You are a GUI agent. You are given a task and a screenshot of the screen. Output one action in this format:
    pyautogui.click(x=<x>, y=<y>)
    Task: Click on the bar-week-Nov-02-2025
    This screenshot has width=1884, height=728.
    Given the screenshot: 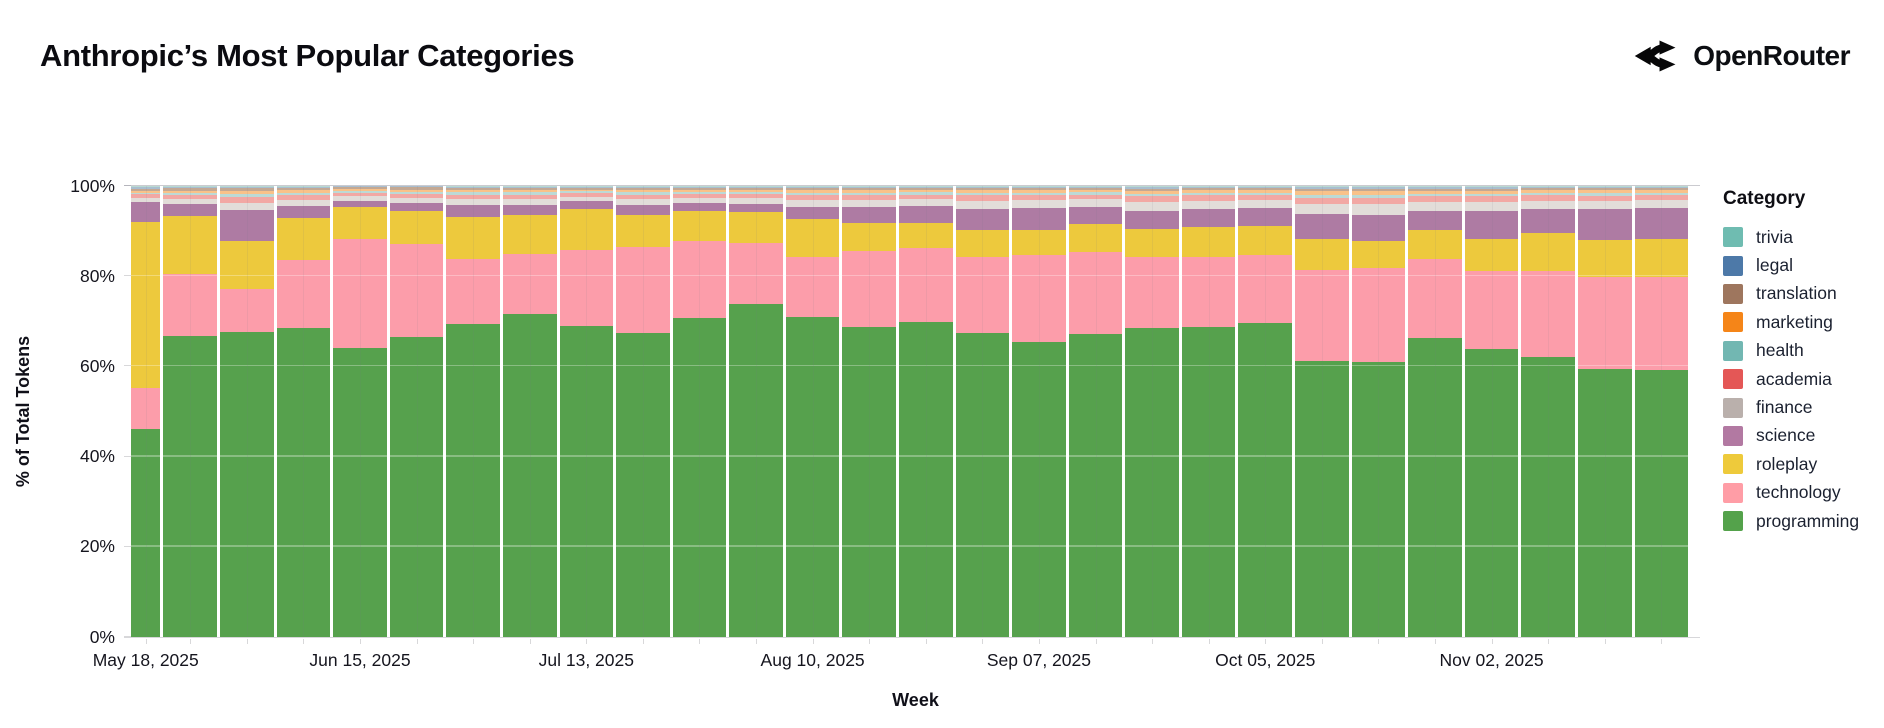 What is the action you would take?
    pyautogui.click(x=1491, y=411)
    